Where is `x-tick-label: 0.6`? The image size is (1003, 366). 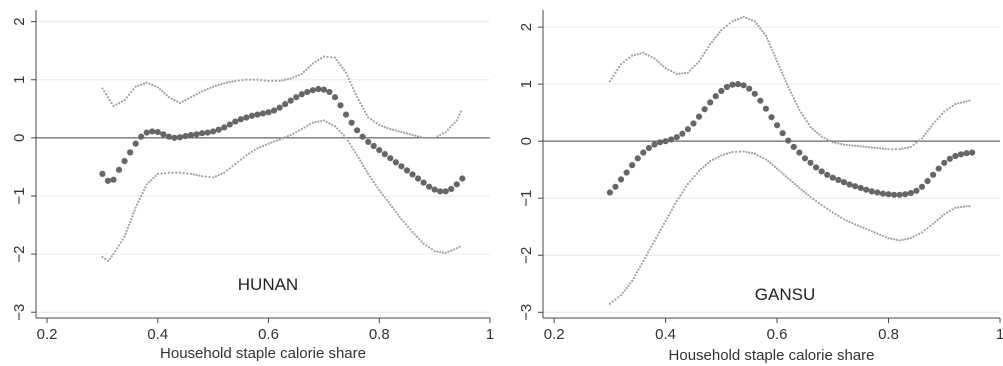
x-tick-label: 0.6 is located at coordinates (777, 334).